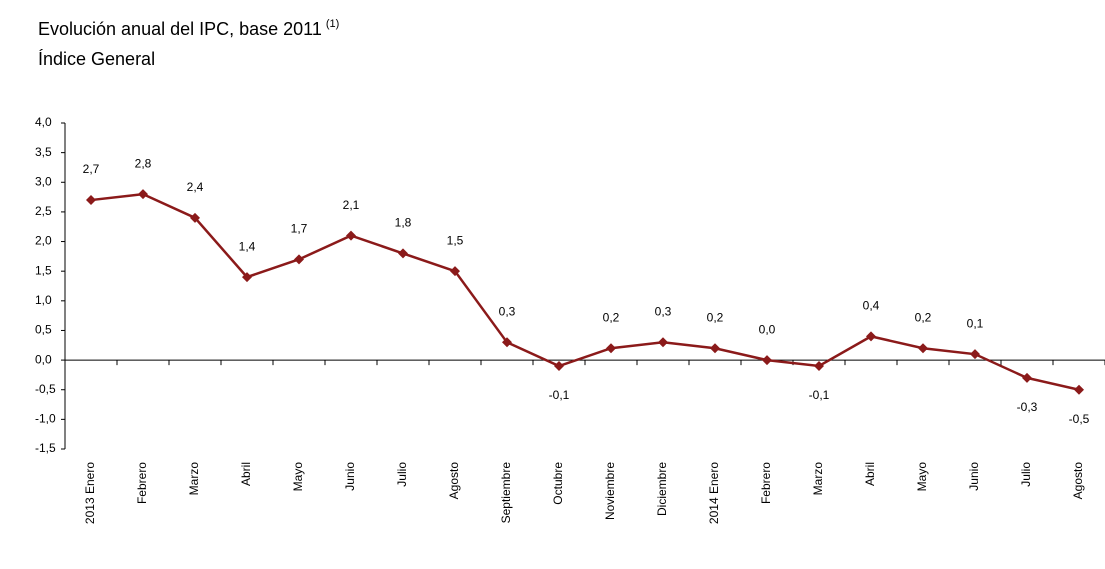  Describe the element at coordinates (43, 330) in the screenshot. I see `y-tick-label: 0,5` at that location.